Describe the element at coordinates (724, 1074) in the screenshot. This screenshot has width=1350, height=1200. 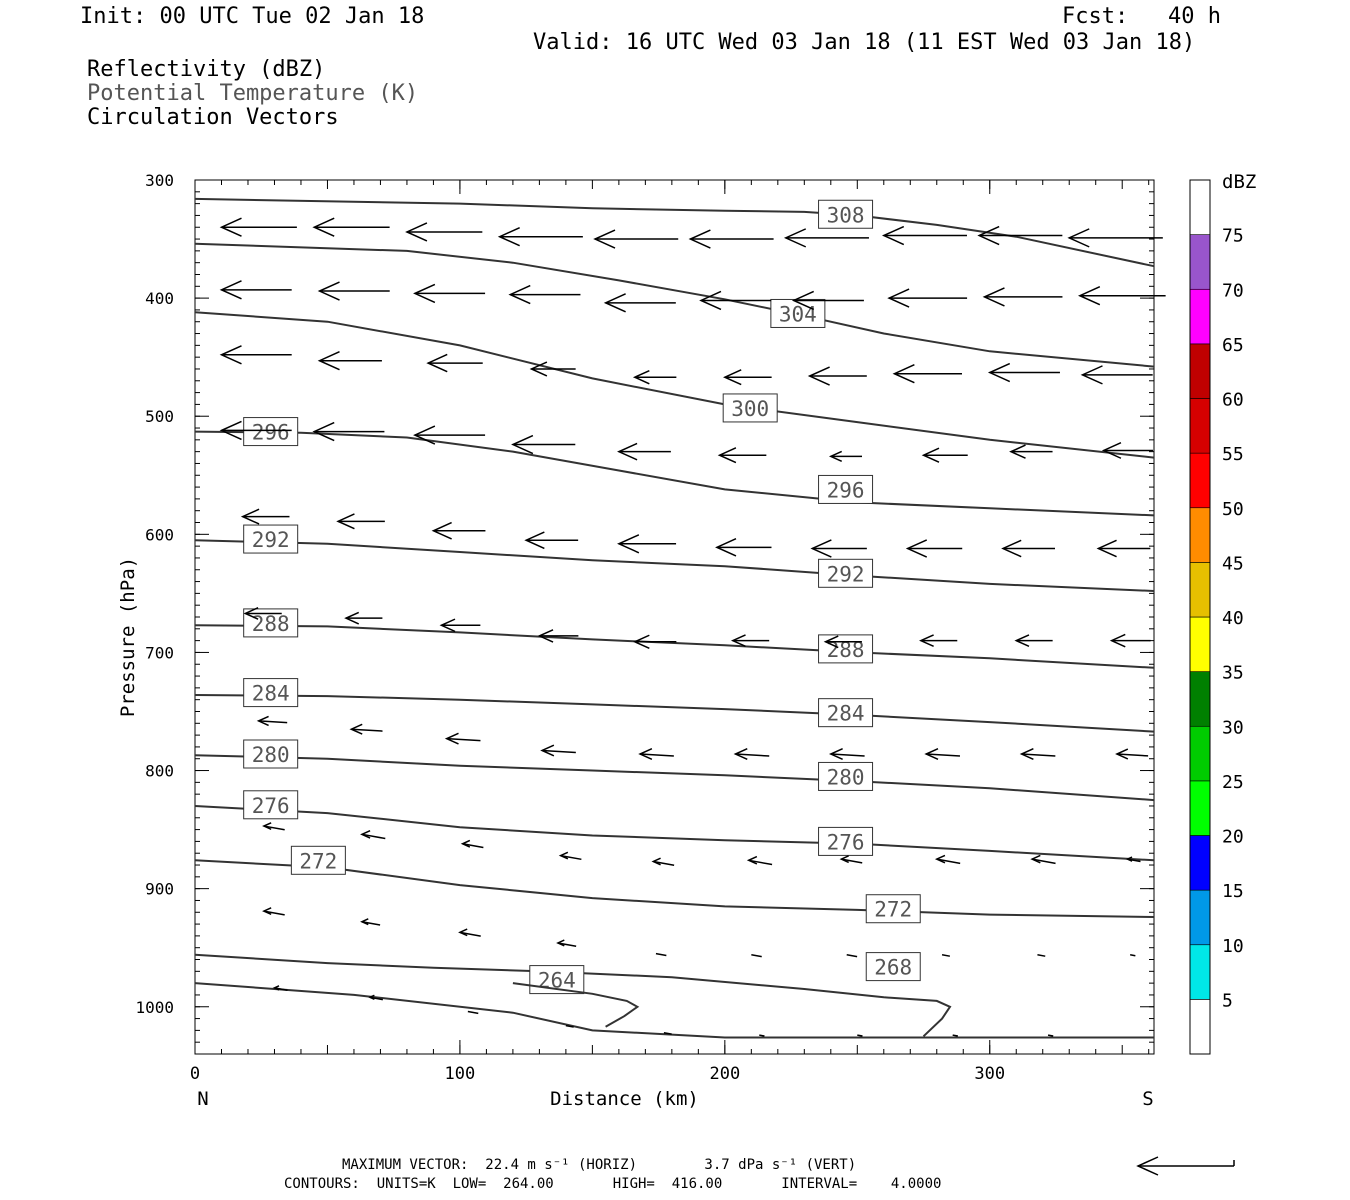
I see `x-tick-label: 200` at that location.